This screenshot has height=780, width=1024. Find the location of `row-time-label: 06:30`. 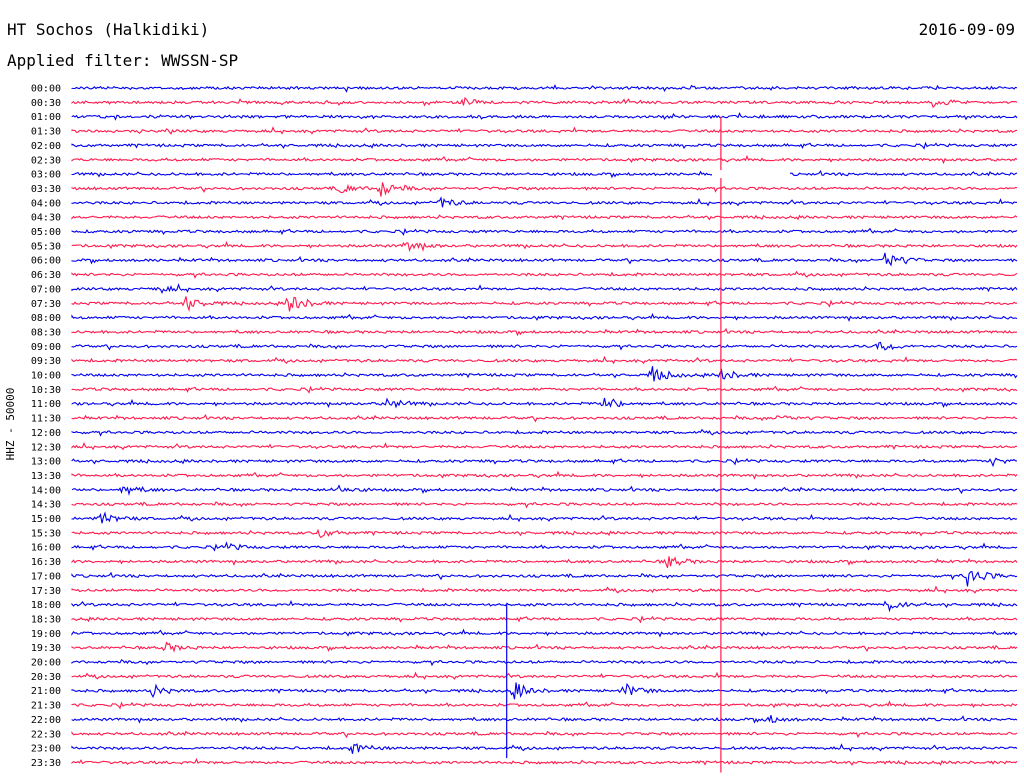

row-time-label: 06:30 is located at coordinates (46, 275).